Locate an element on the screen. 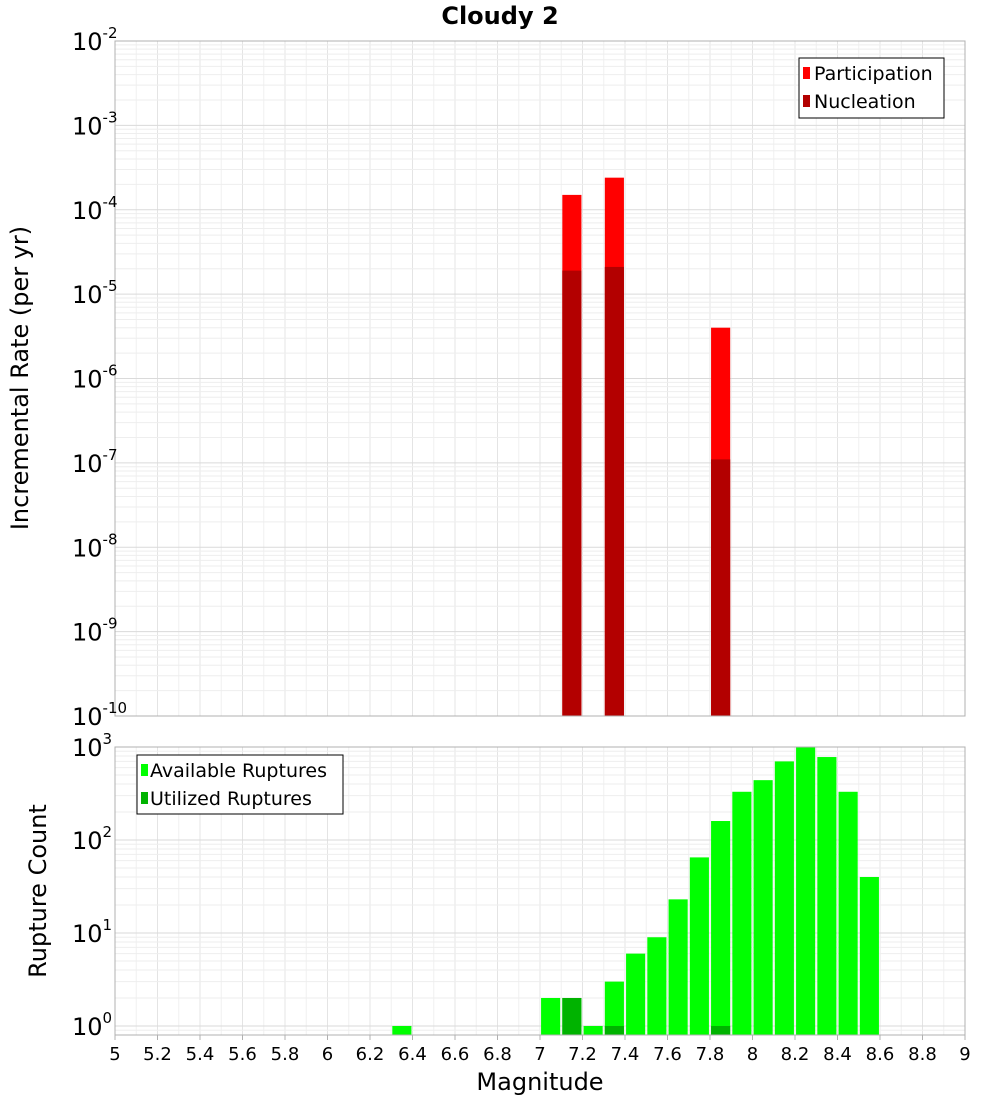  x-tick-label: 5.4 is located at coordinates (200, 1054).